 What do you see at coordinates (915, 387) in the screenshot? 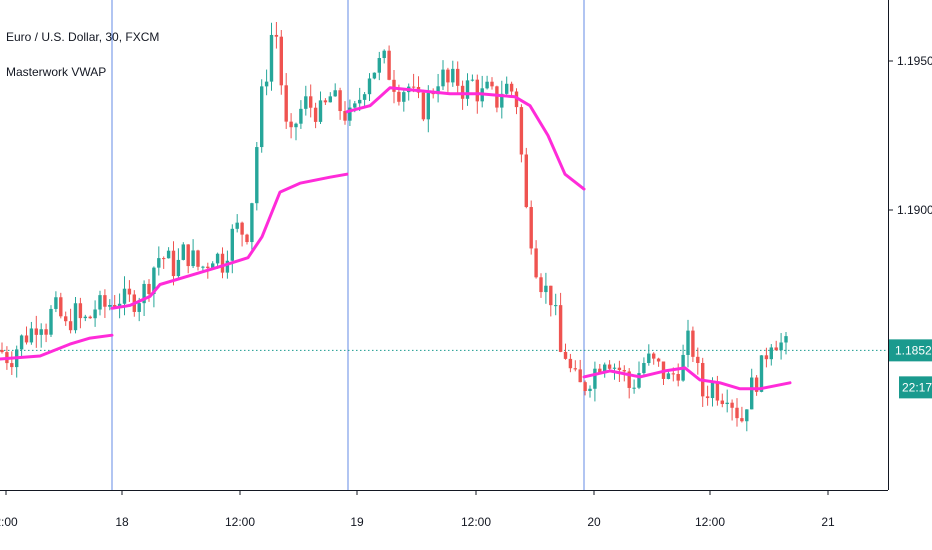
I see `countdown-badge` at bounding box center [915, 387].